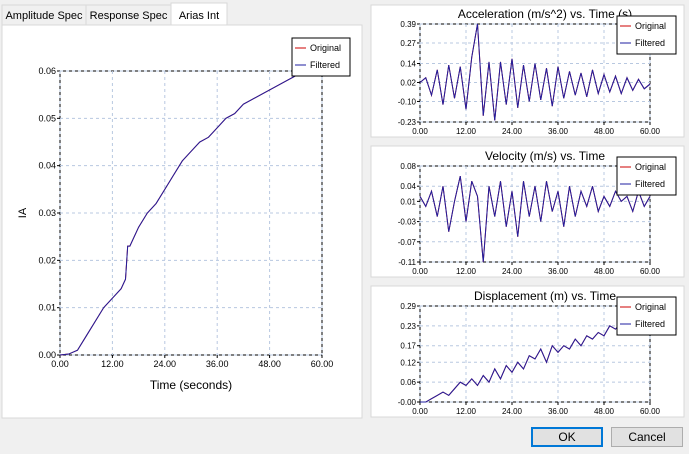 Image resolution: width=689 pixels, height=454 pixels. I want to click on tab-label: Arias Int, so click(199, 16).